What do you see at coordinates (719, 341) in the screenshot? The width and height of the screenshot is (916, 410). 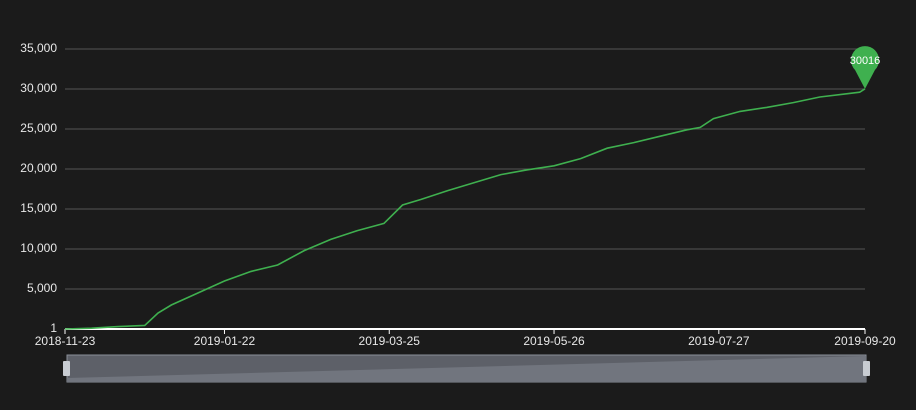 I see `x-tick-label: 2019-07-27` at bounding box center [719, 341].